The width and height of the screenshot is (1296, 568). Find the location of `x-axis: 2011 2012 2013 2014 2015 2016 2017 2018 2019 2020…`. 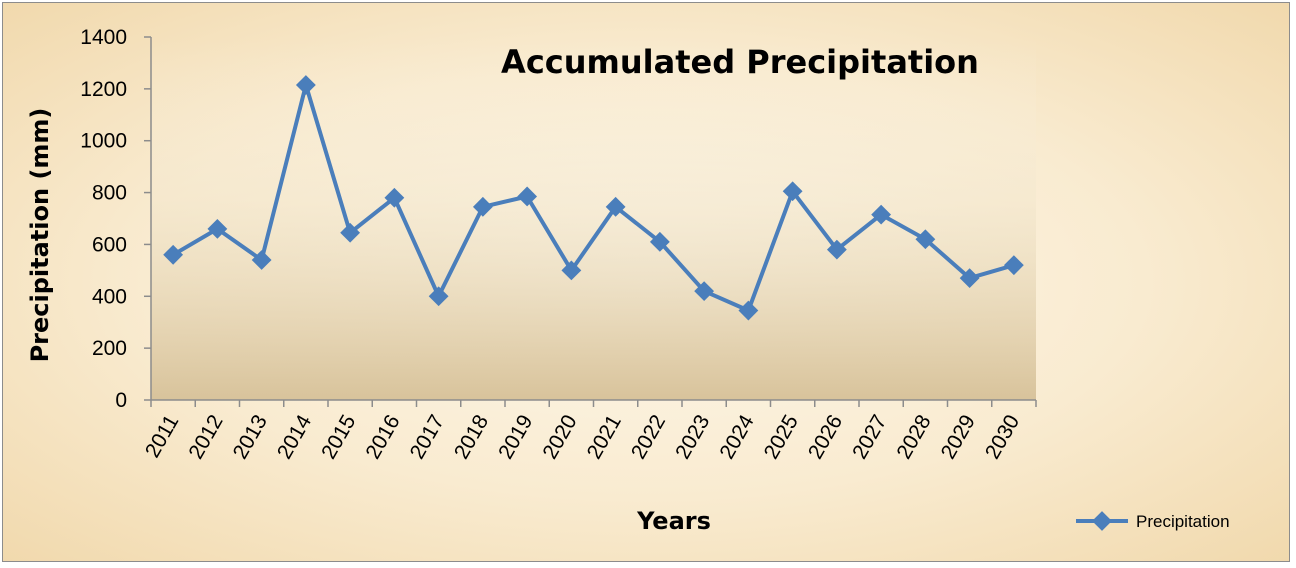

x-axis: 2011 2012 2013 2014 2015 2016 2017 2018 2019 2020… is located at coordinates (589, 431).